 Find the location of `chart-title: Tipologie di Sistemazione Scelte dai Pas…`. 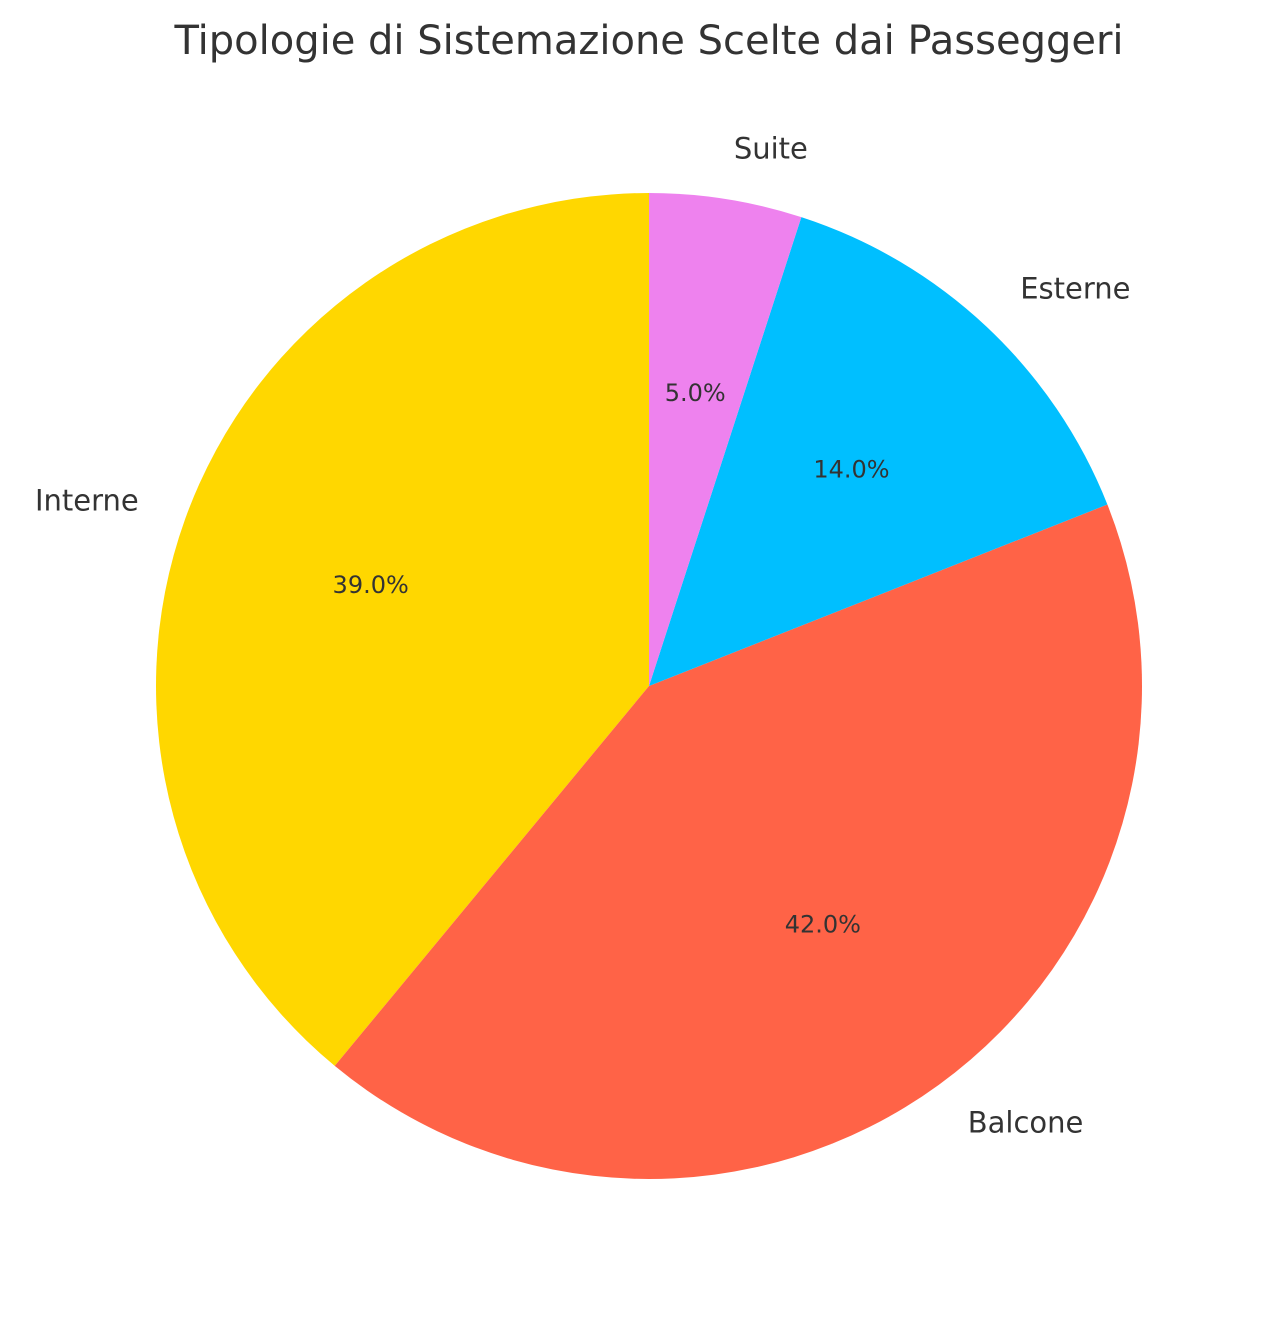

chart-title: Tipologie di Sistemazione Scelte dai Pas… is located at coordinates (648, 41).